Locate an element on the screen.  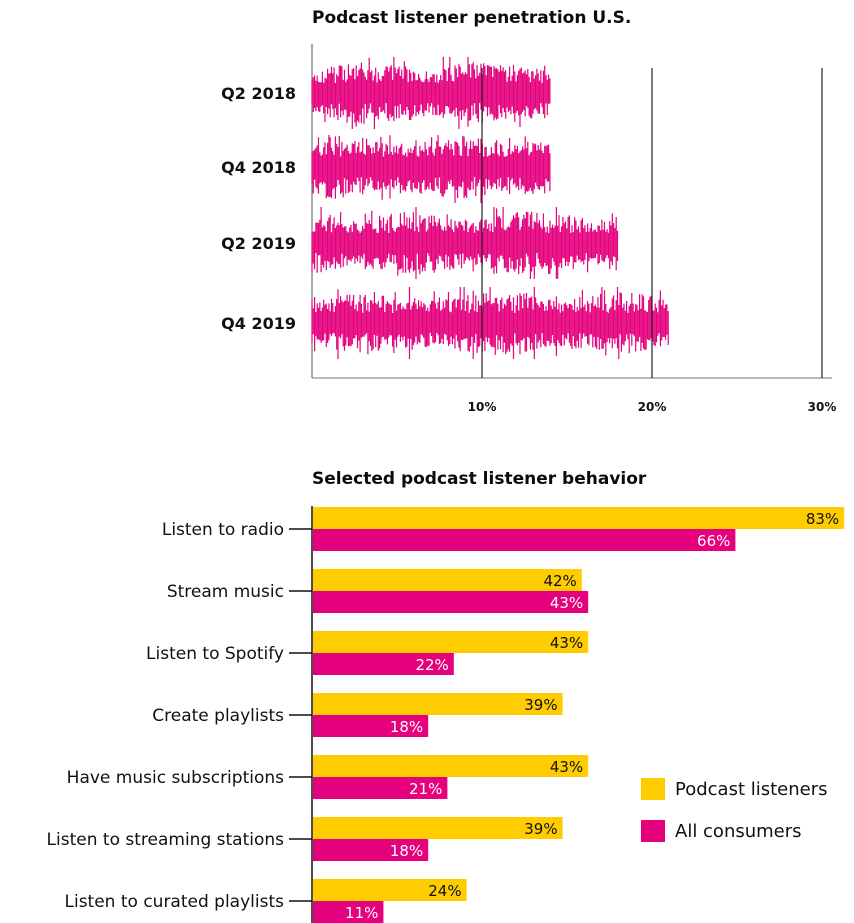
behavior-category-label: Listen to radio is located at coordinates (223, 530).